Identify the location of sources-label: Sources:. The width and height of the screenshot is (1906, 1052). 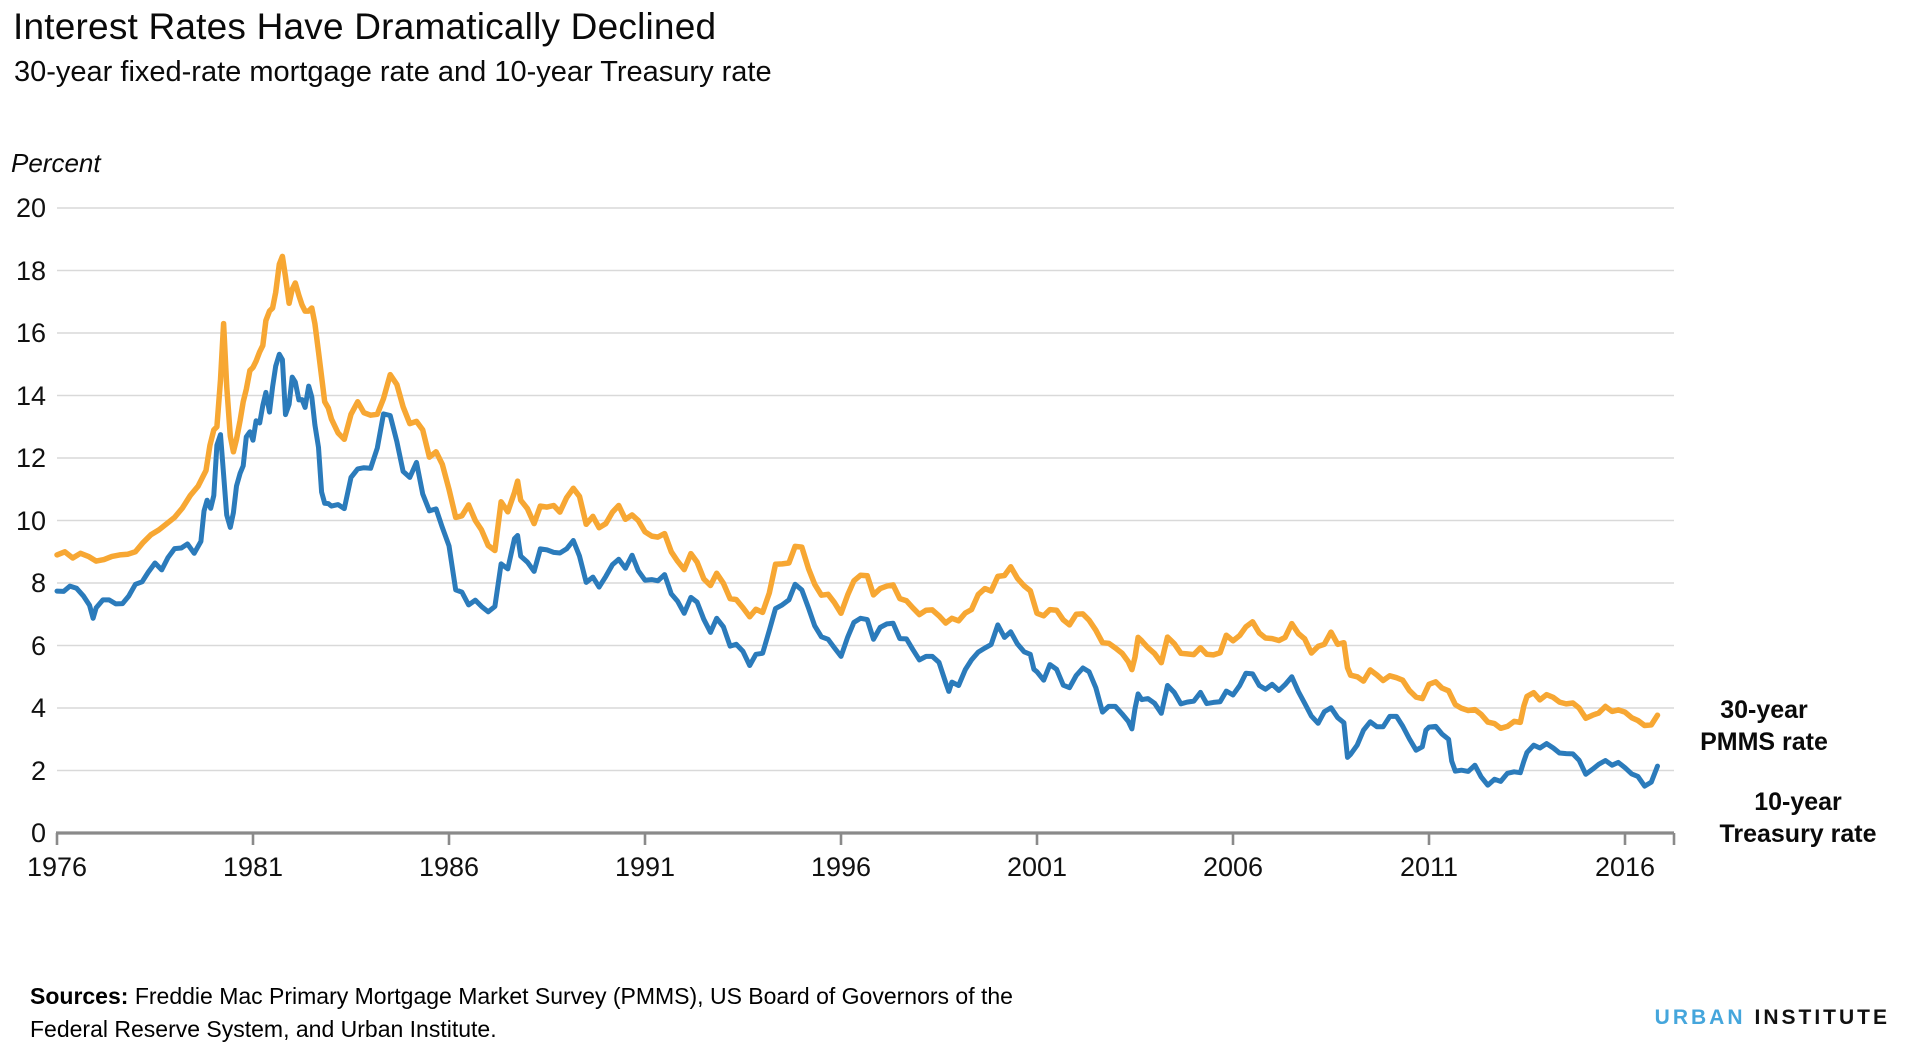
(79, 996).